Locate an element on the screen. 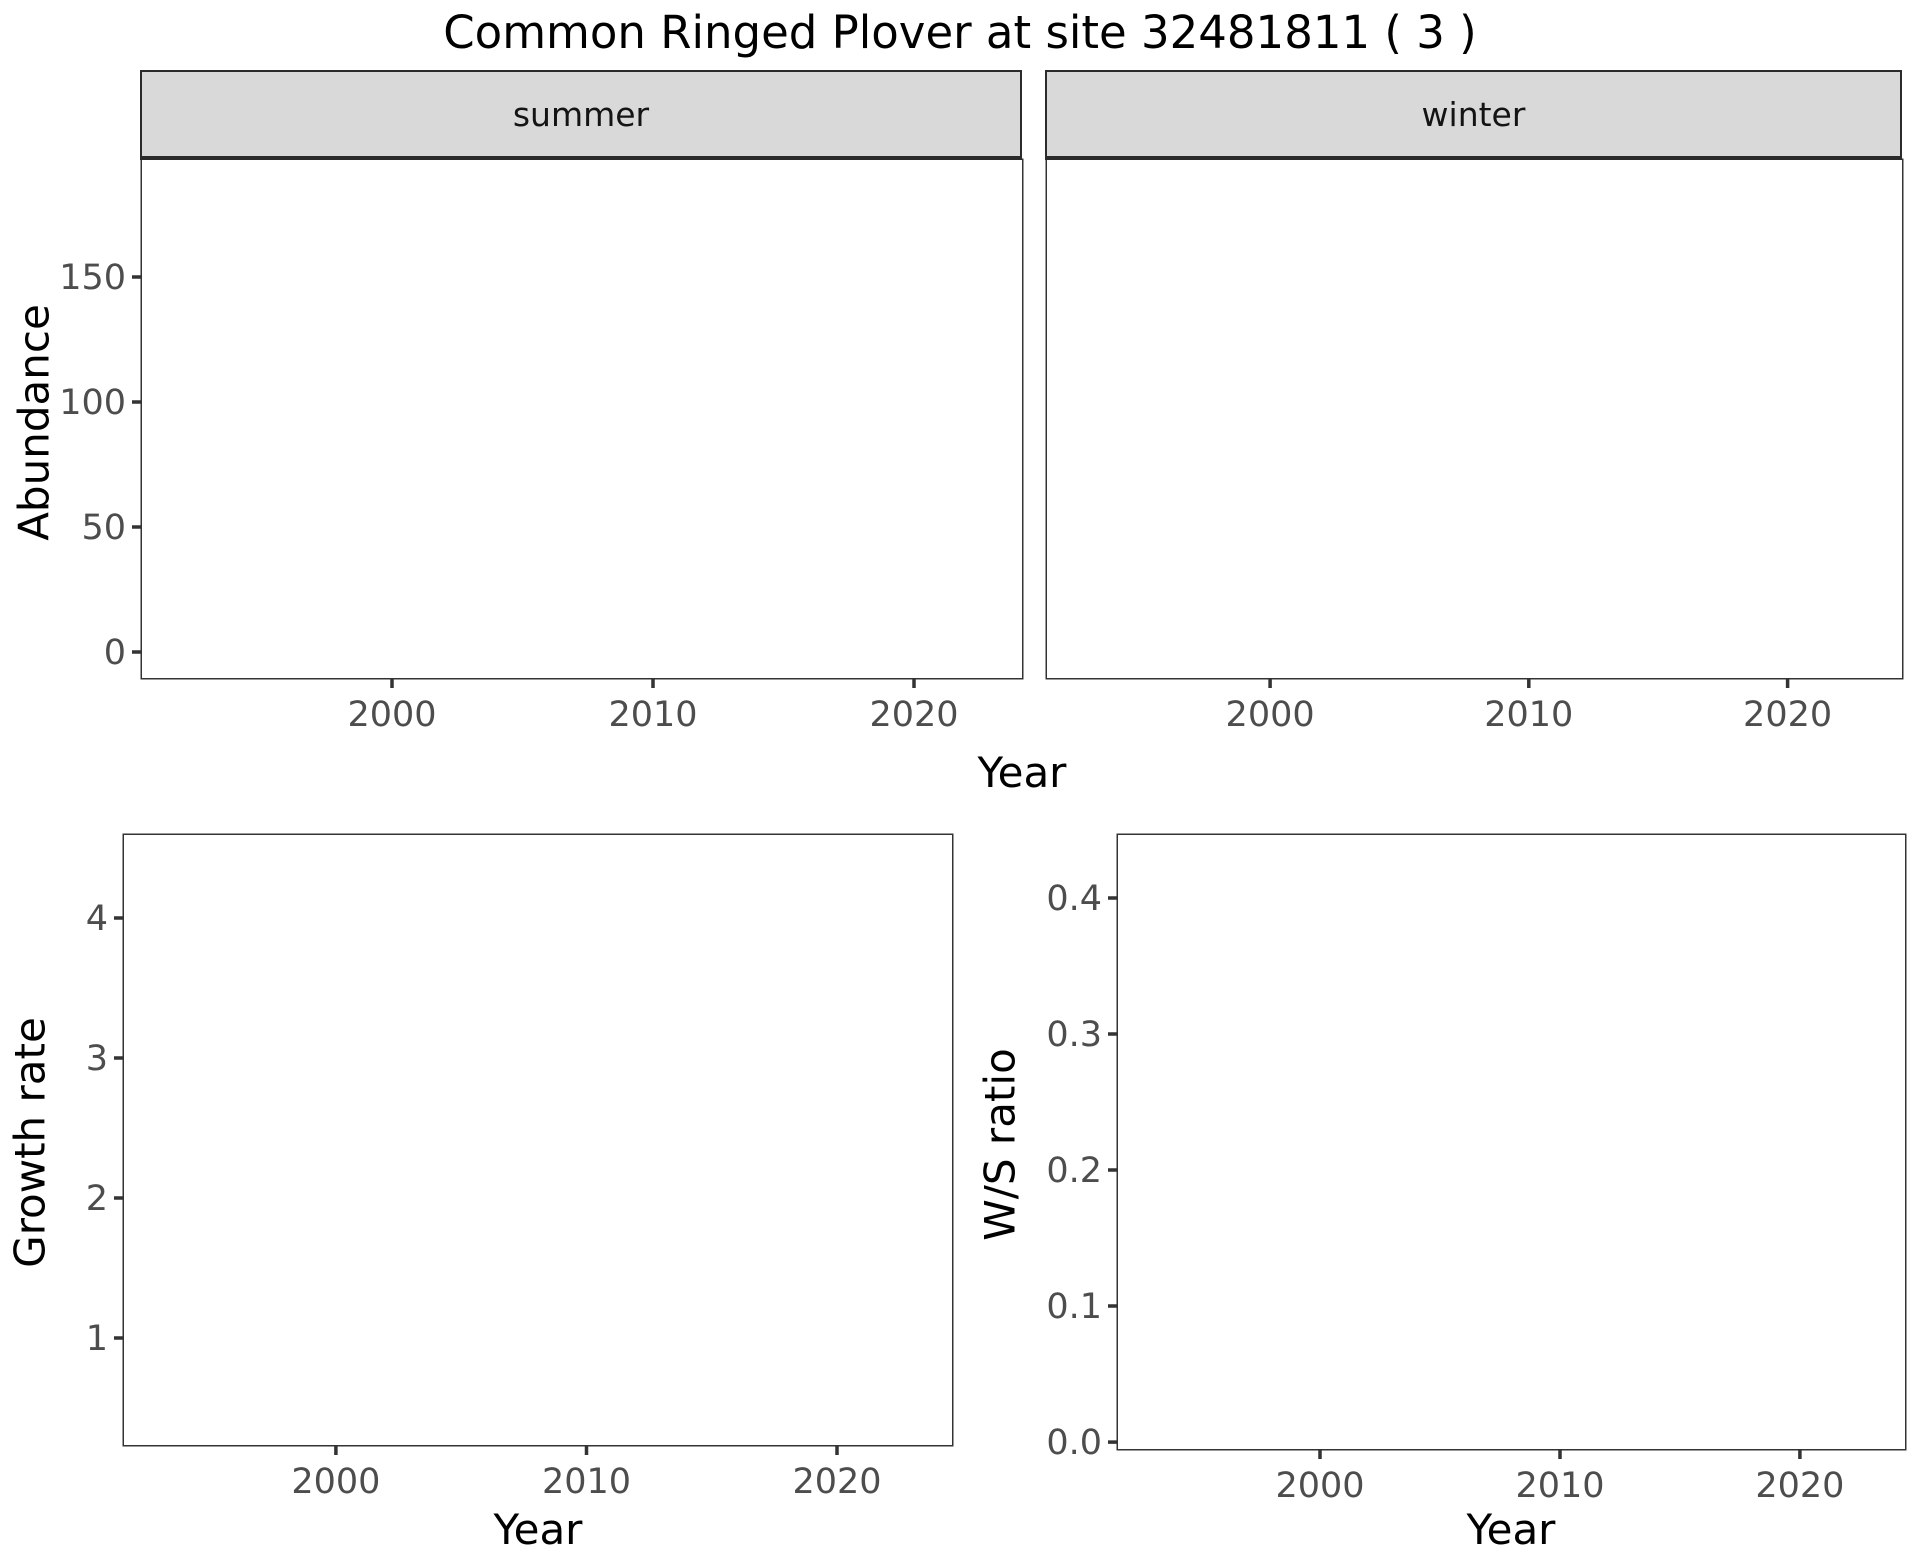 The image size is (1920, 1560). y-axis-title-abundance: Abundance is located at coordinates (34, 422).